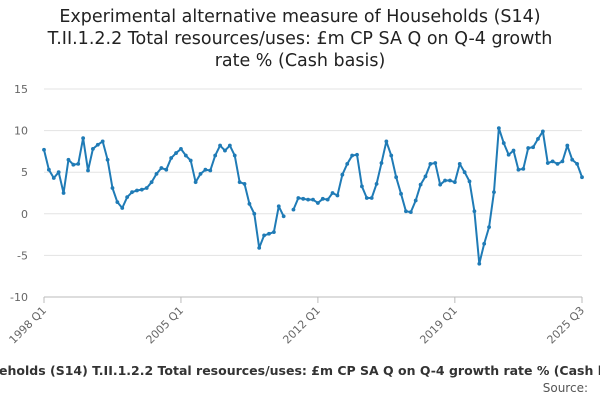 Image resolution: width=600 pixels, height=400 pixels. Describe the element at coordinates (164, 193) in the screenshot. I see `series-line` at that location.